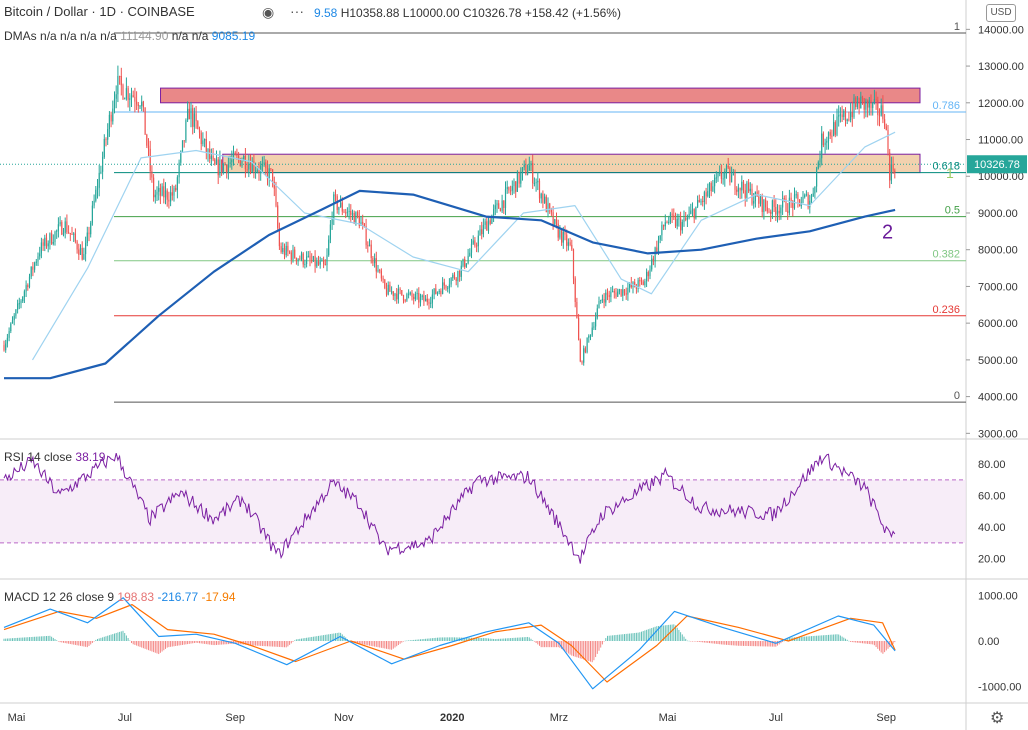  I want to click on macd-hist-value: 198.83, so click(136, 597).